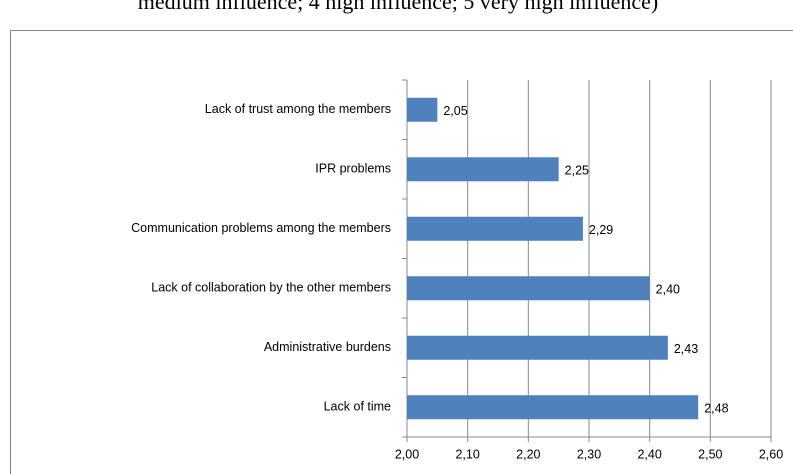  I want to click on data-label: 2,25, so click(577, 171).